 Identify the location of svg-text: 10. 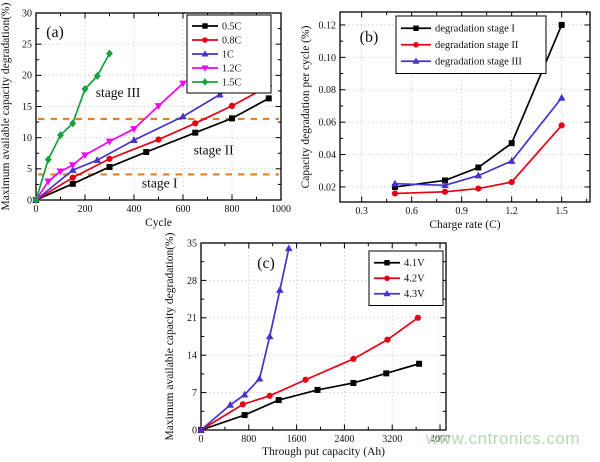
(27, 138).